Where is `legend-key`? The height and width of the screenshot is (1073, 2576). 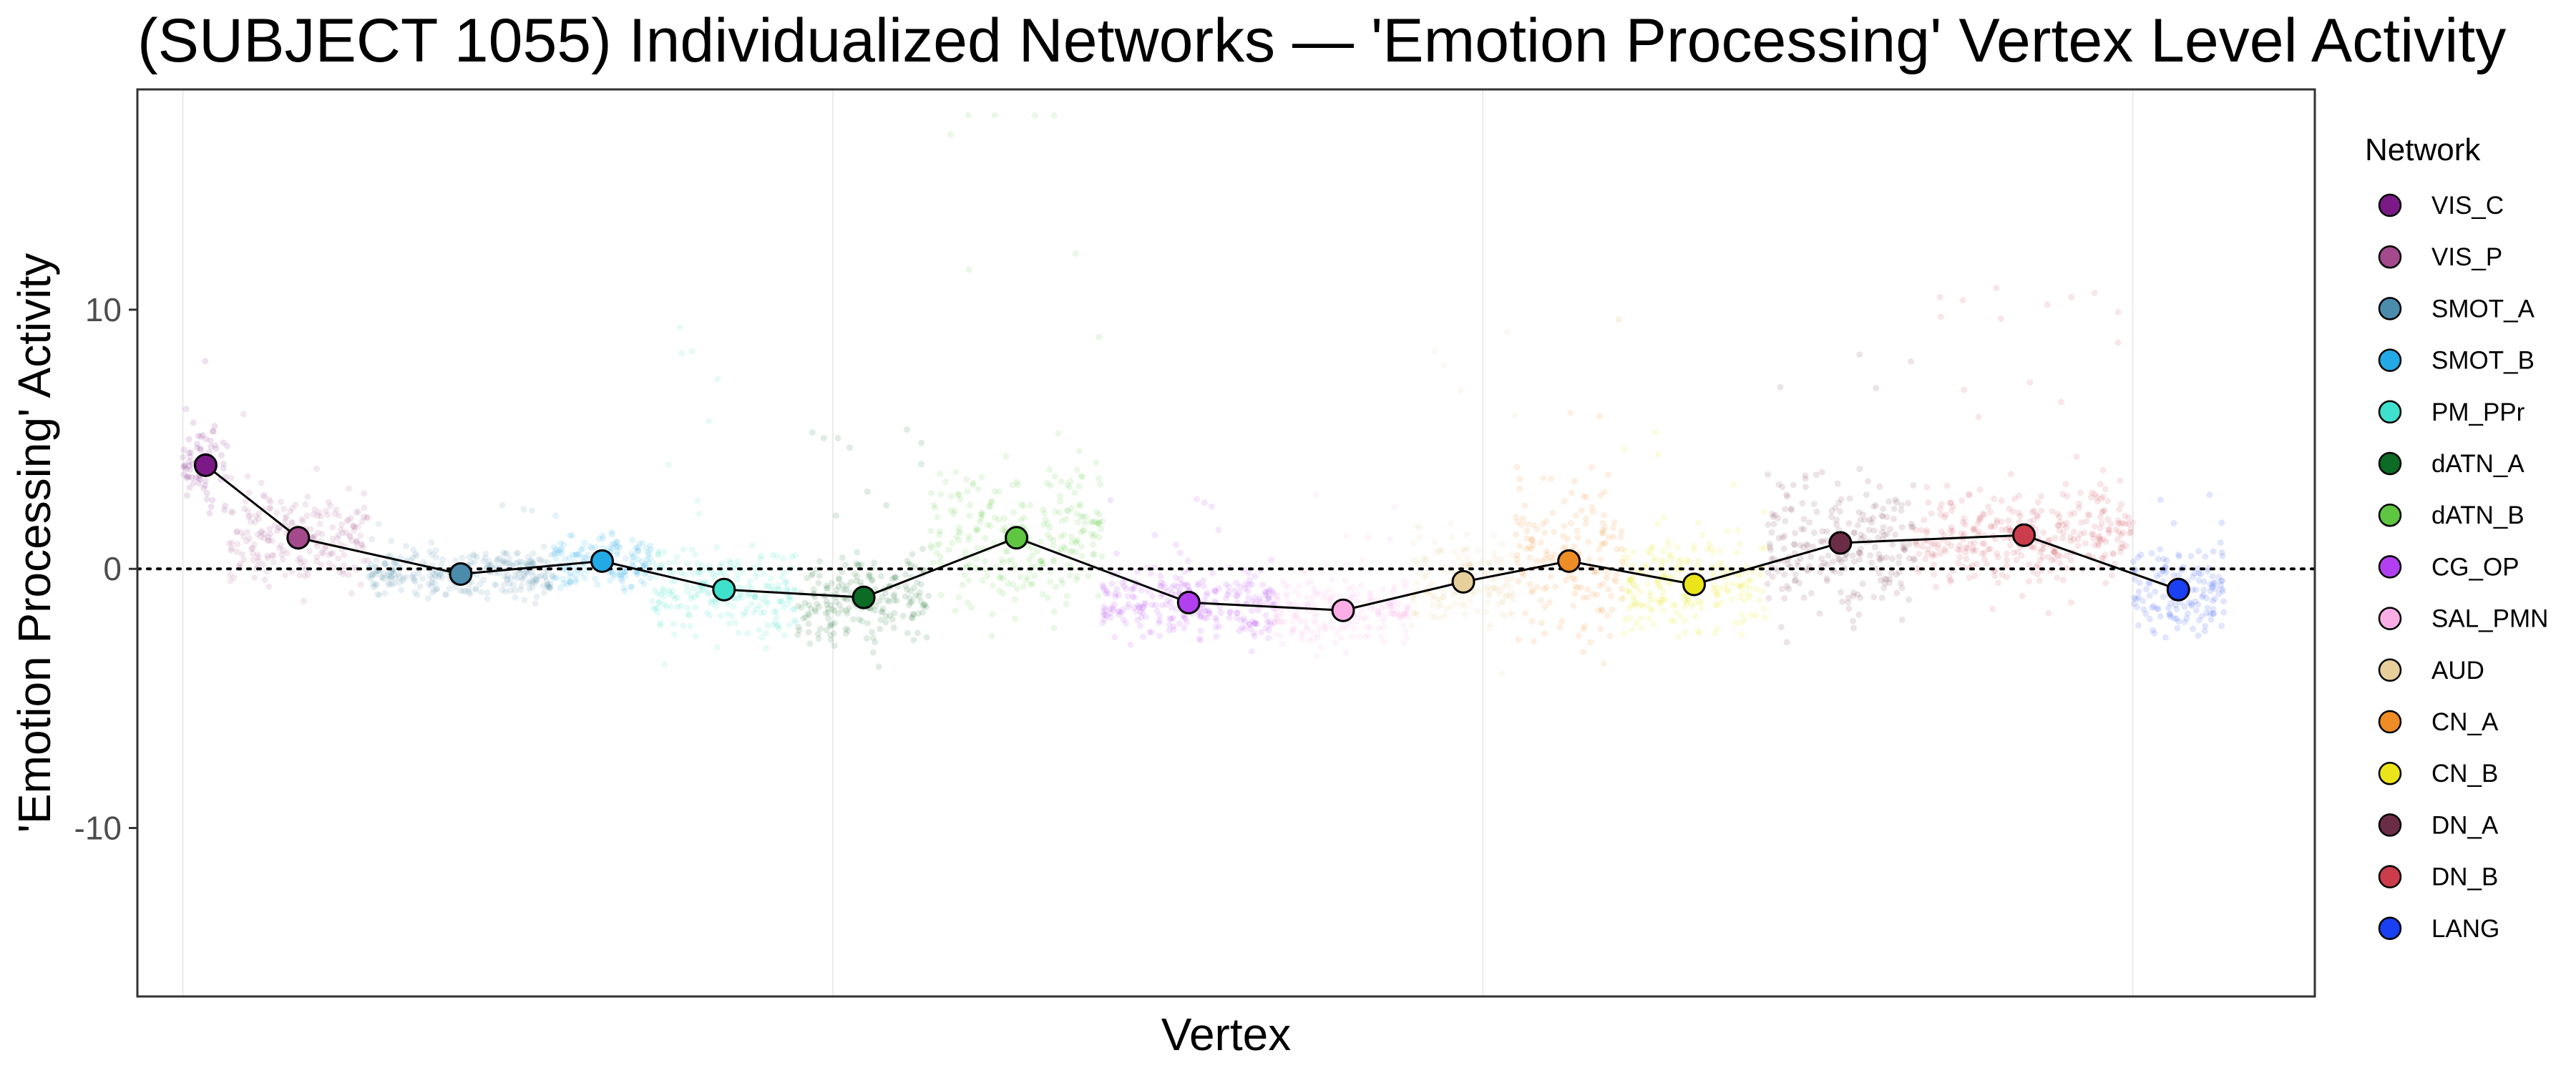
legend-key is located at coordinates (2390, 360).